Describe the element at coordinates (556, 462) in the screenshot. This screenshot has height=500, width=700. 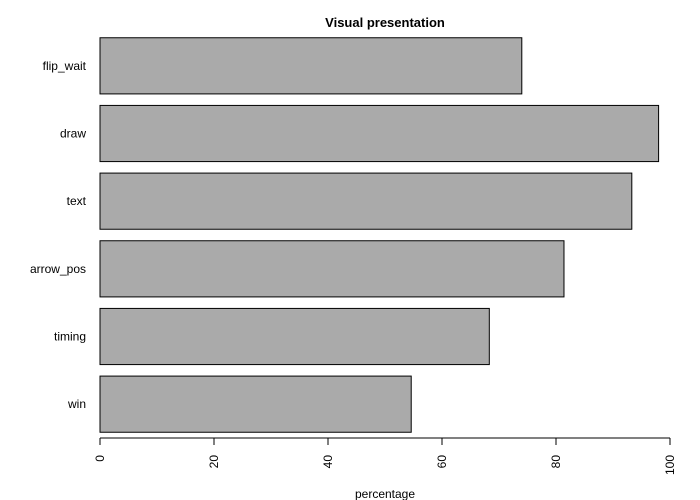
I see `x-tick-label: 80` at that location.